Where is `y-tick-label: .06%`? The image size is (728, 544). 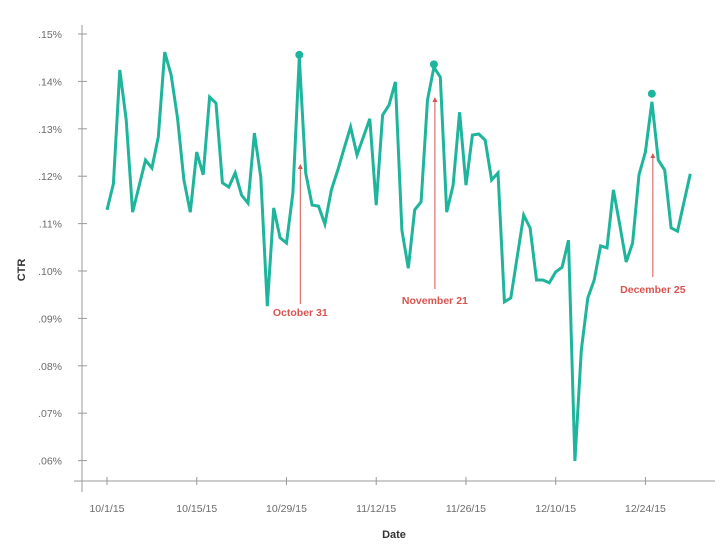 y-tick-label: .06% is located at coordinates (50, 462).